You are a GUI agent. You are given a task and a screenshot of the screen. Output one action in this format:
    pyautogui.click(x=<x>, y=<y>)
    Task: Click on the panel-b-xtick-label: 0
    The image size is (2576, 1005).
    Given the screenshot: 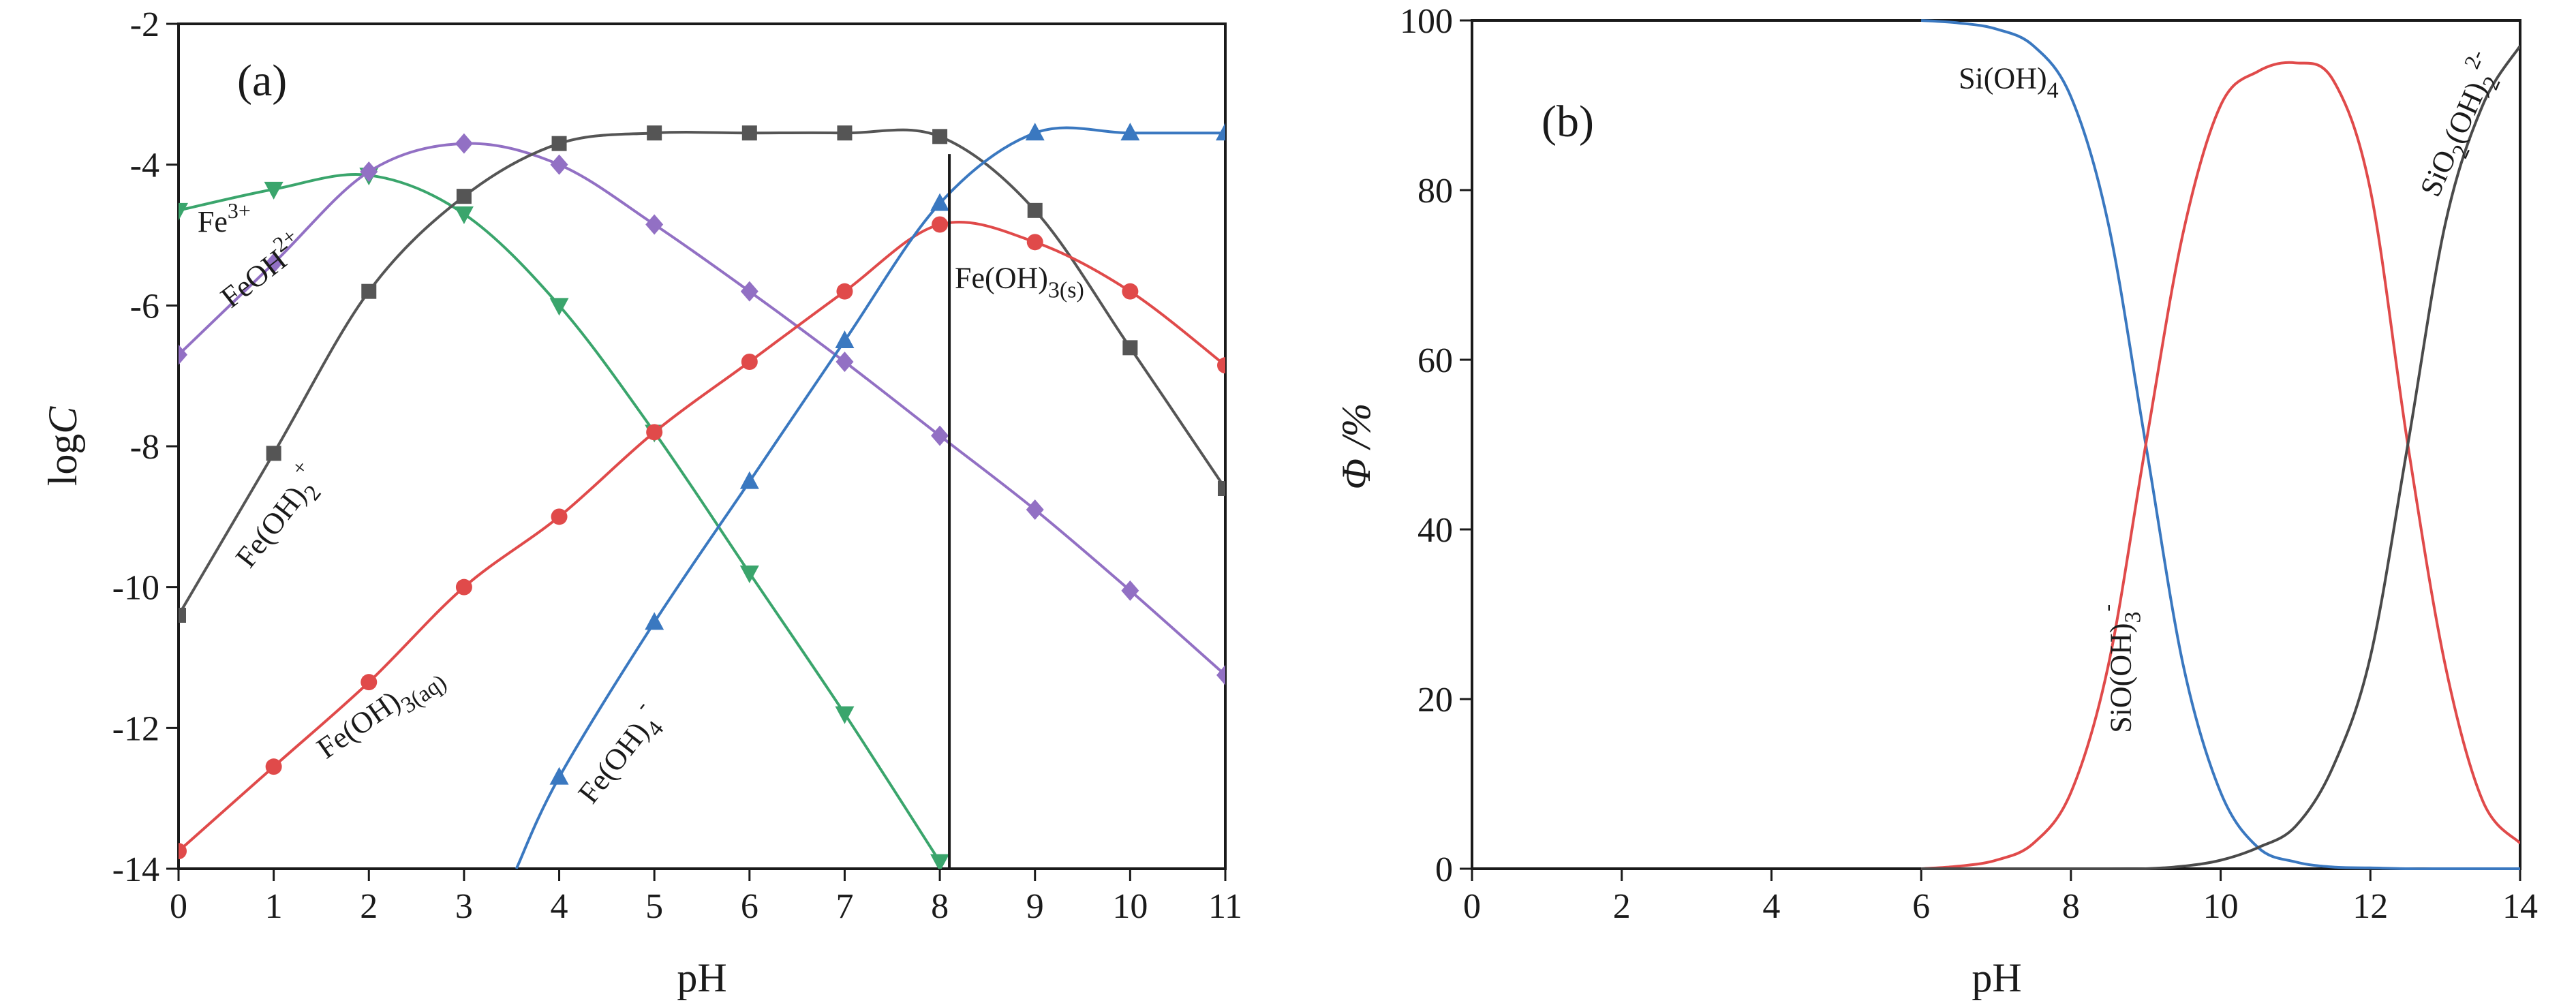 What is the action you would take?
    pyautogui.click(x=1472, y=906)
    